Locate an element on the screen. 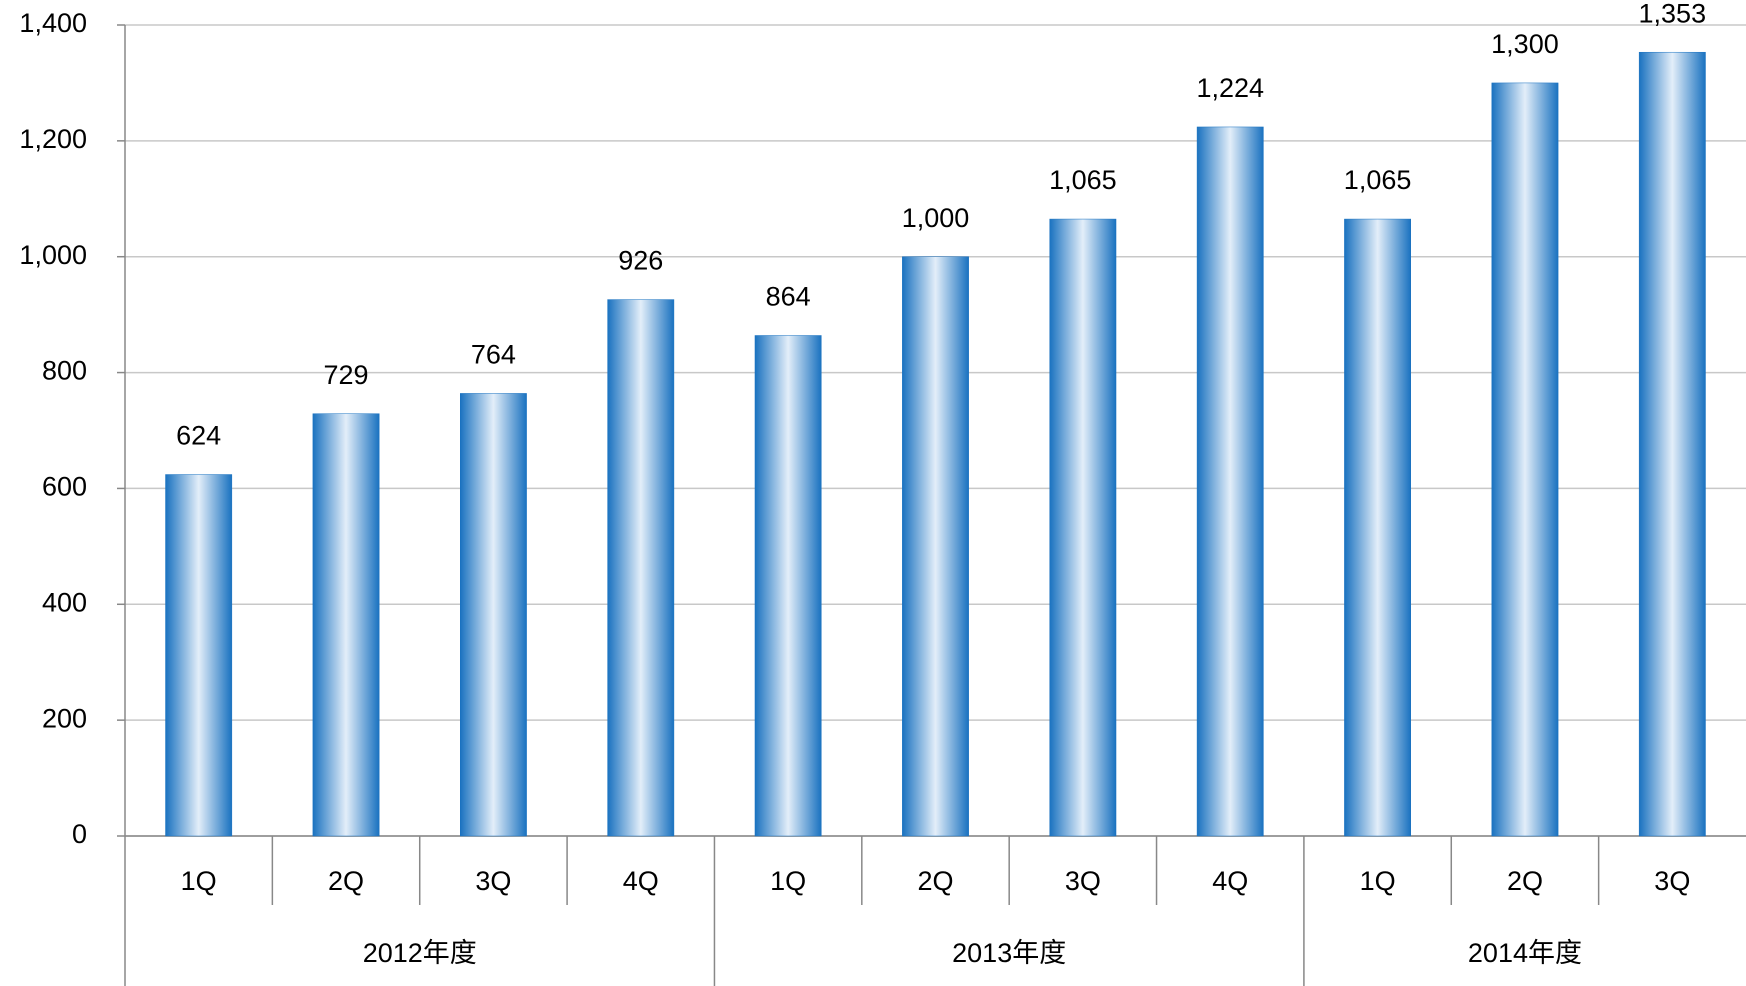 This screenshot has width=1746, height=986. y-tick-label: 1,000 is located at coordinates (53, 255).